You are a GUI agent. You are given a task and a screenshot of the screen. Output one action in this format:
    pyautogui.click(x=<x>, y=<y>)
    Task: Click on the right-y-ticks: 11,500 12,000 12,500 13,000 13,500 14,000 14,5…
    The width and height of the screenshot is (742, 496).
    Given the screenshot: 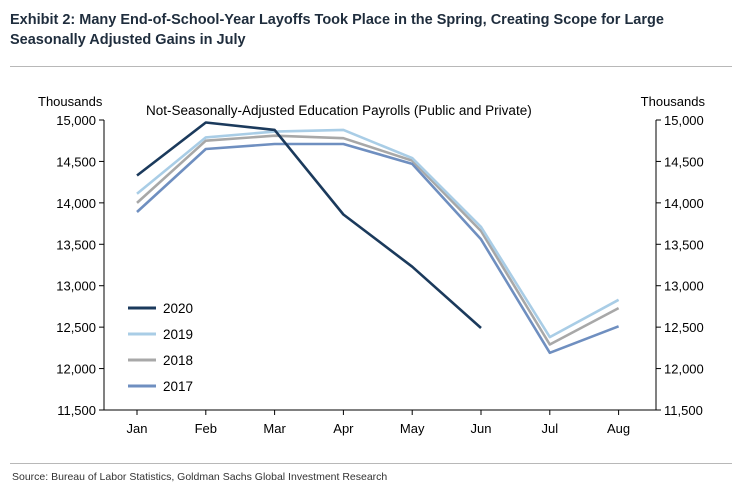 What is the action you would take?
    pyautogui.click(x=680, y=265)
    